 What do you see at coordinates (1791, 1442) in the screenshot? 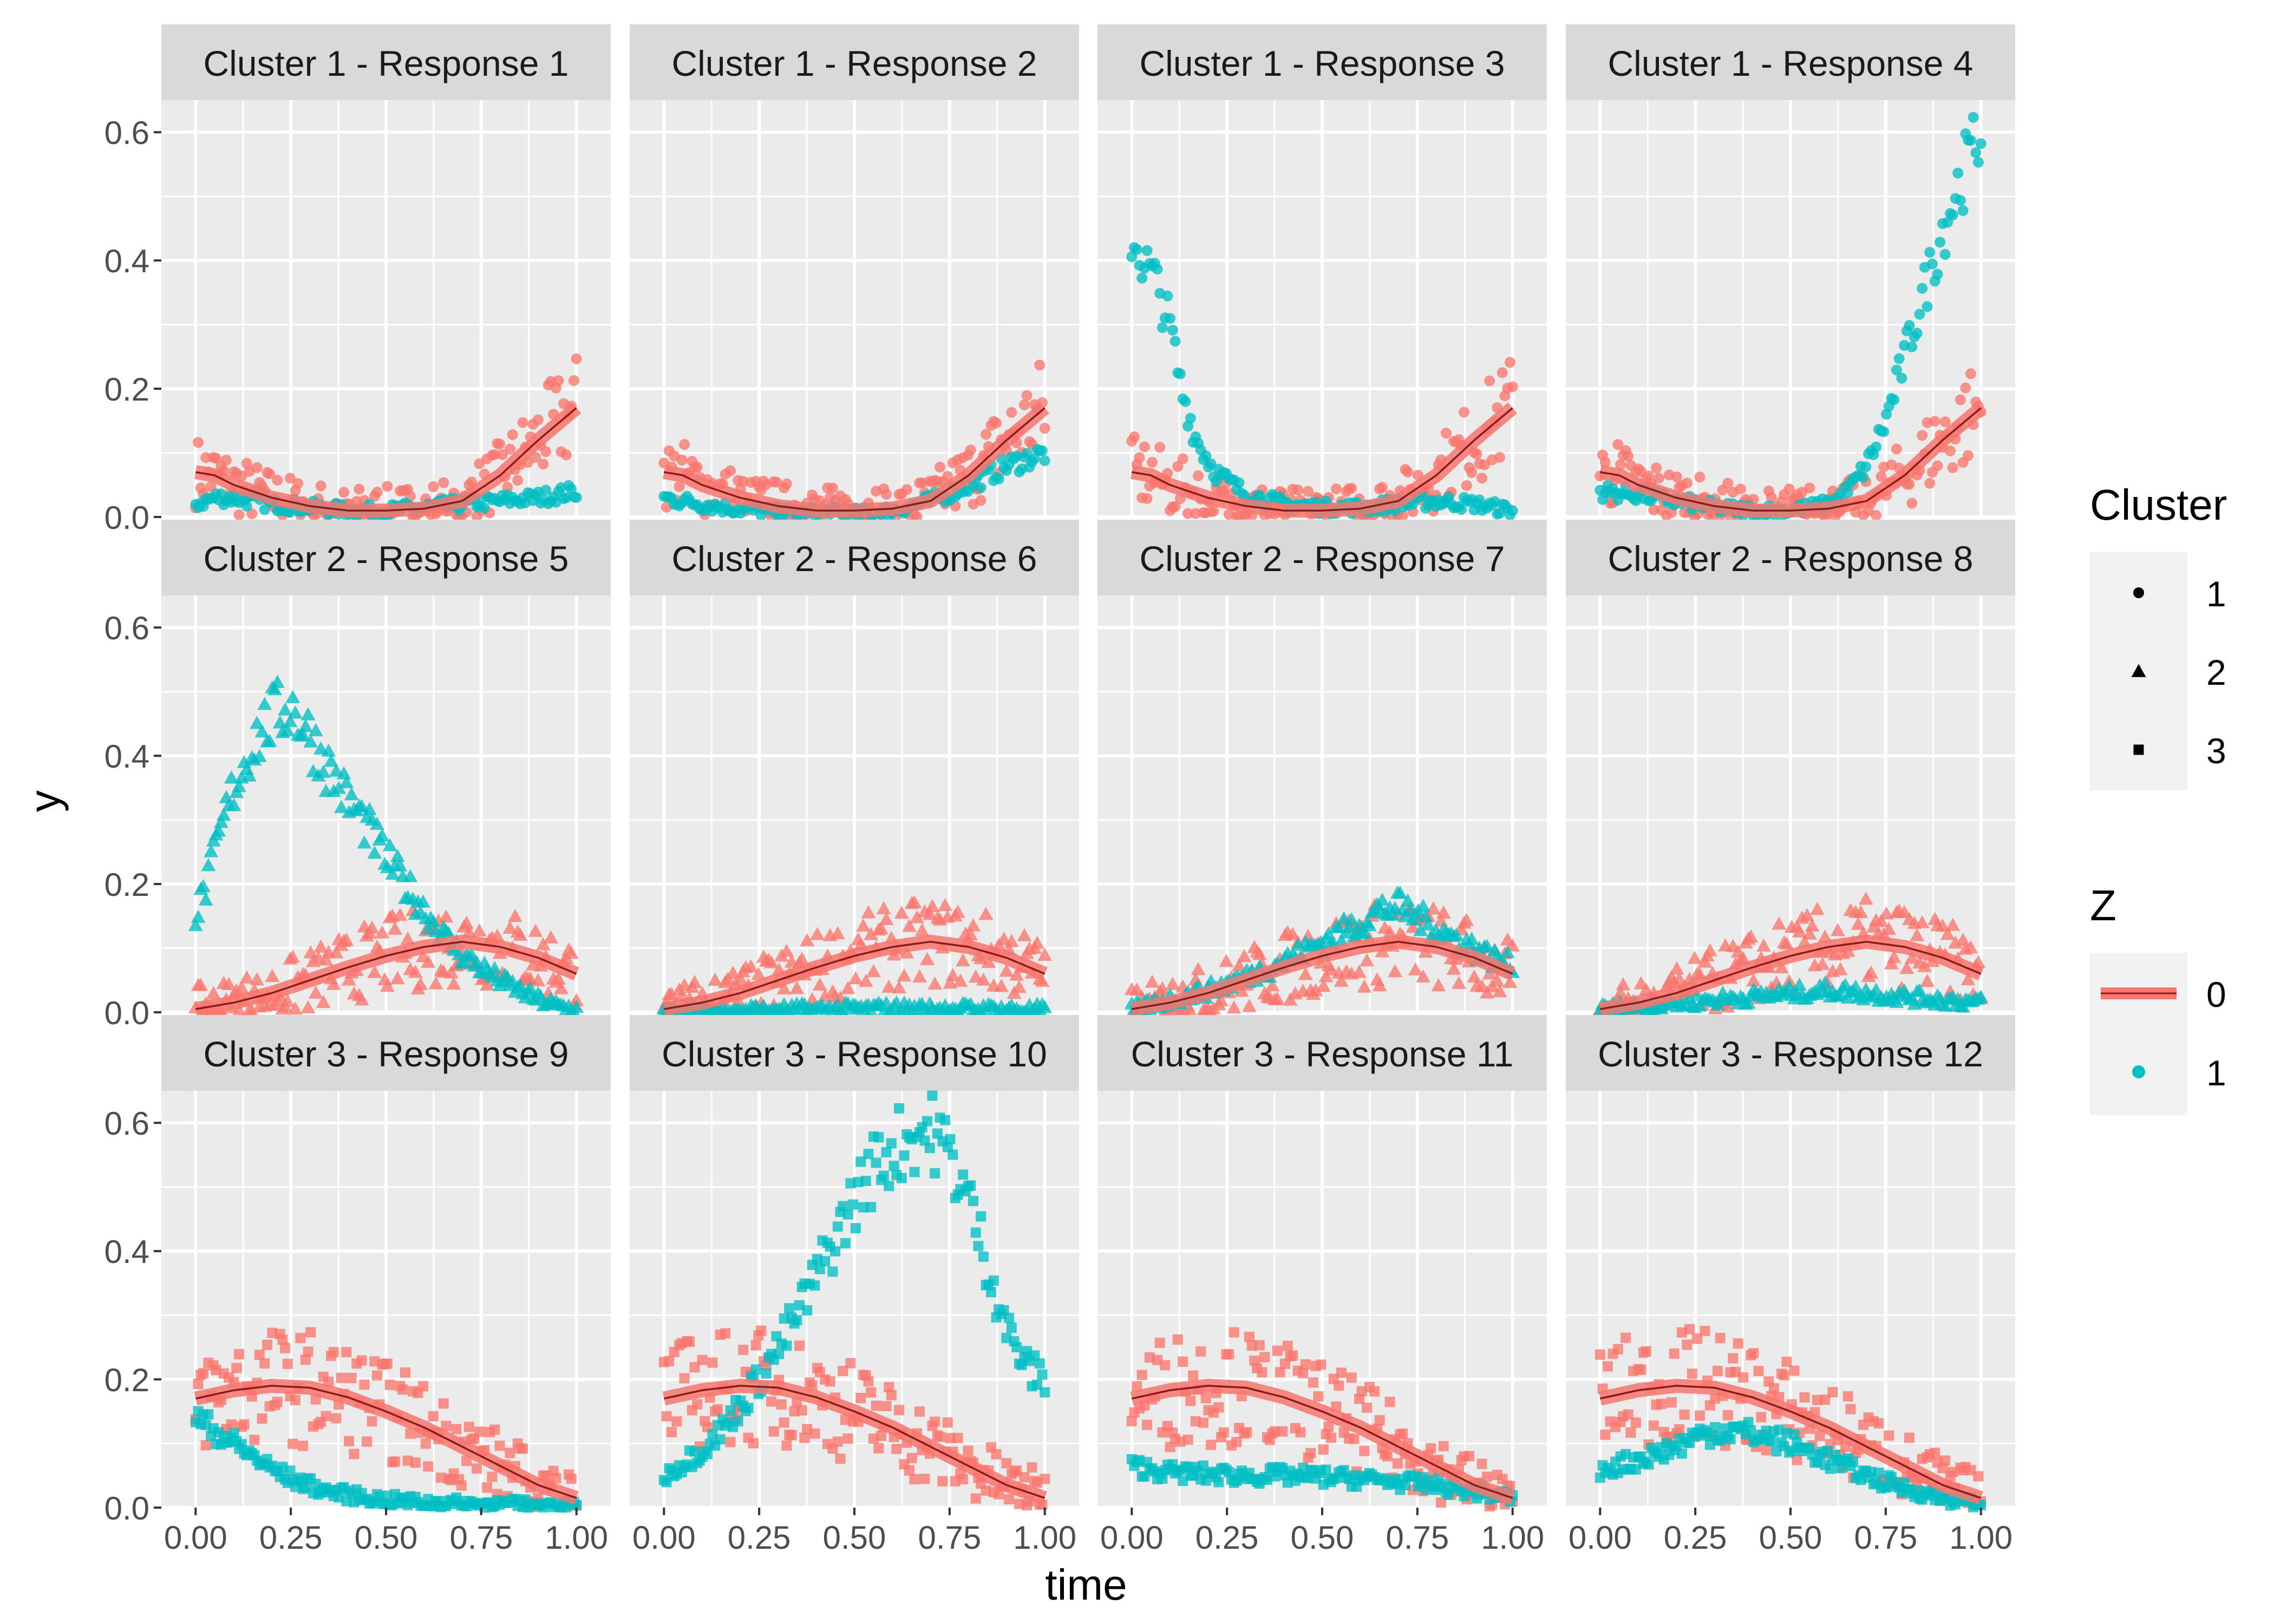
I see `trend-line` at bounding box center [1791, 1442].